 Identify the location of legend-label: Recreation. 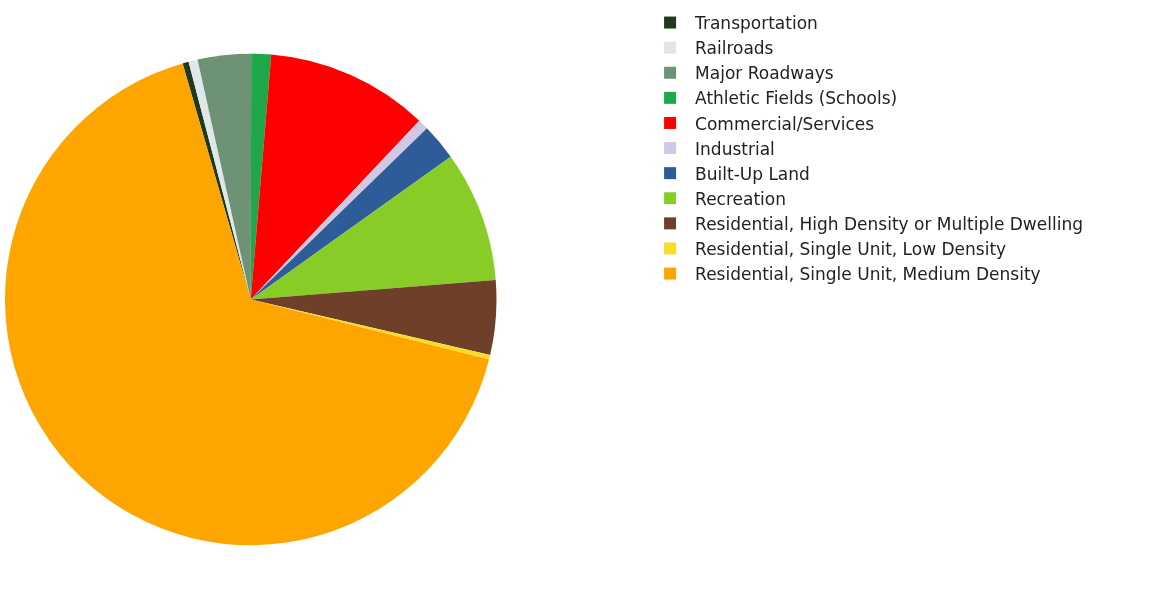
(740, 198).